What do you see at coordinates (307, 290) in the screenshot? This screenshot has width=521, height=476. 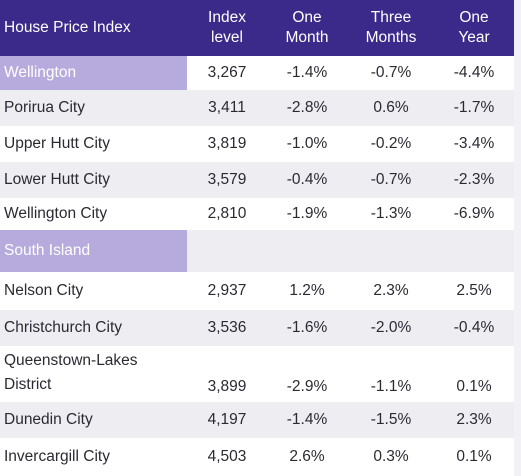 I see `one-month-cell: 1.2%` at bounding box center [307, 290].